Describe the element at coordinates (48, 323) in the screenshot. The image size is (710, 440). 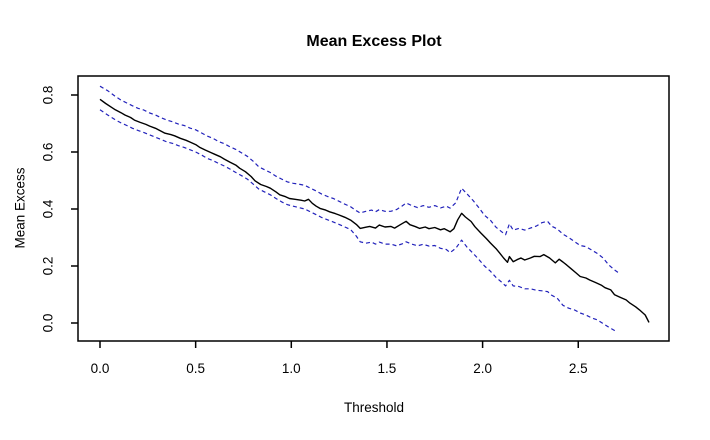
I see `y-tick-label: 0.0` at that location.